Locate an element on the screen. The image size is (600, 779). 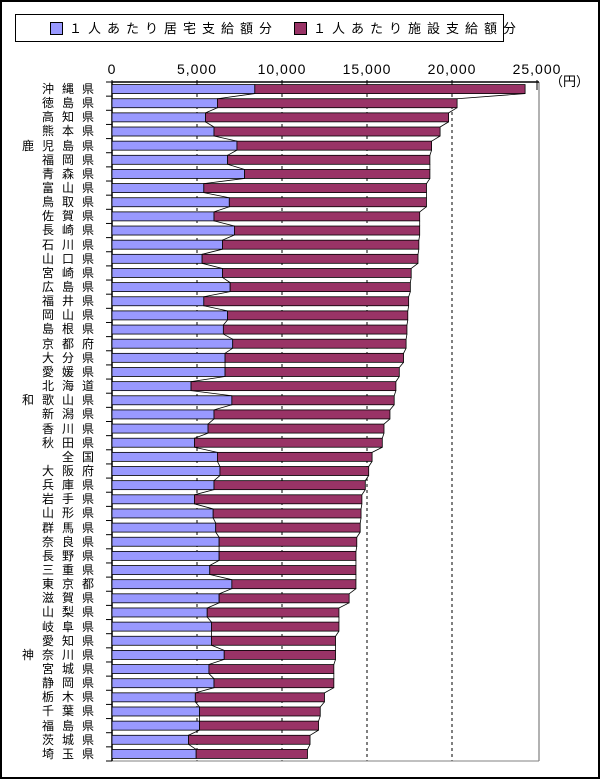
category-label: 鹿児島県 is located at coordinates (61, 145).